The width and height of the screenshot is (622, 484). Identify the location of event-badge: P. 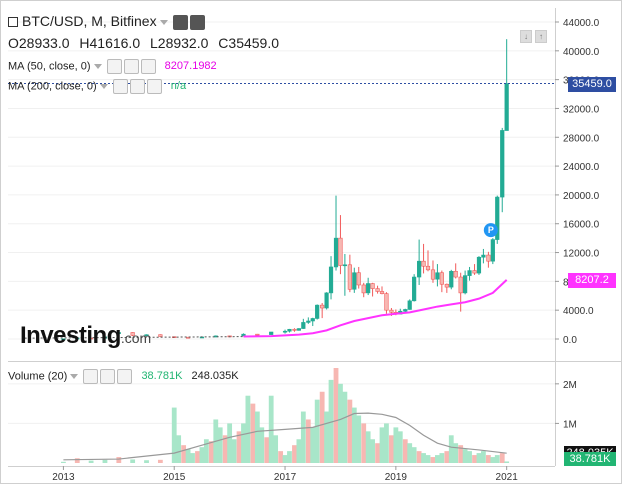
(490, 230).